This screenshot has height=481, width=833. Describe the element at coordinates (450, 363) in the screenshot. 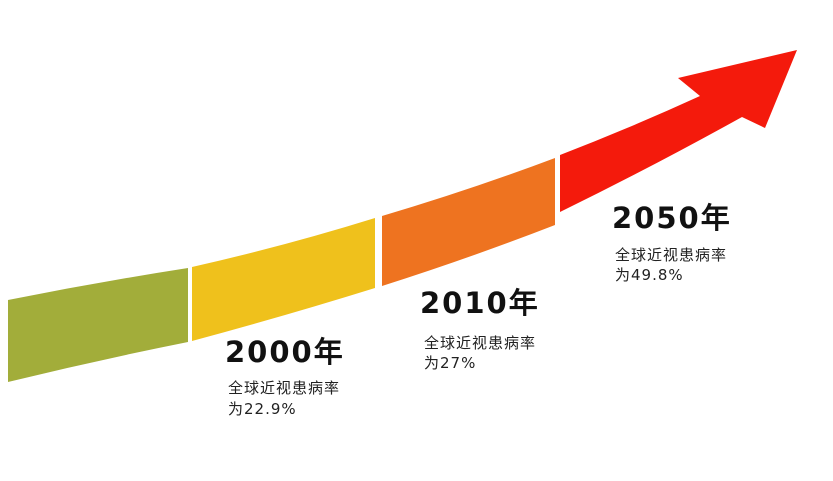

I see `milestone-rate: 为27%` at that location.